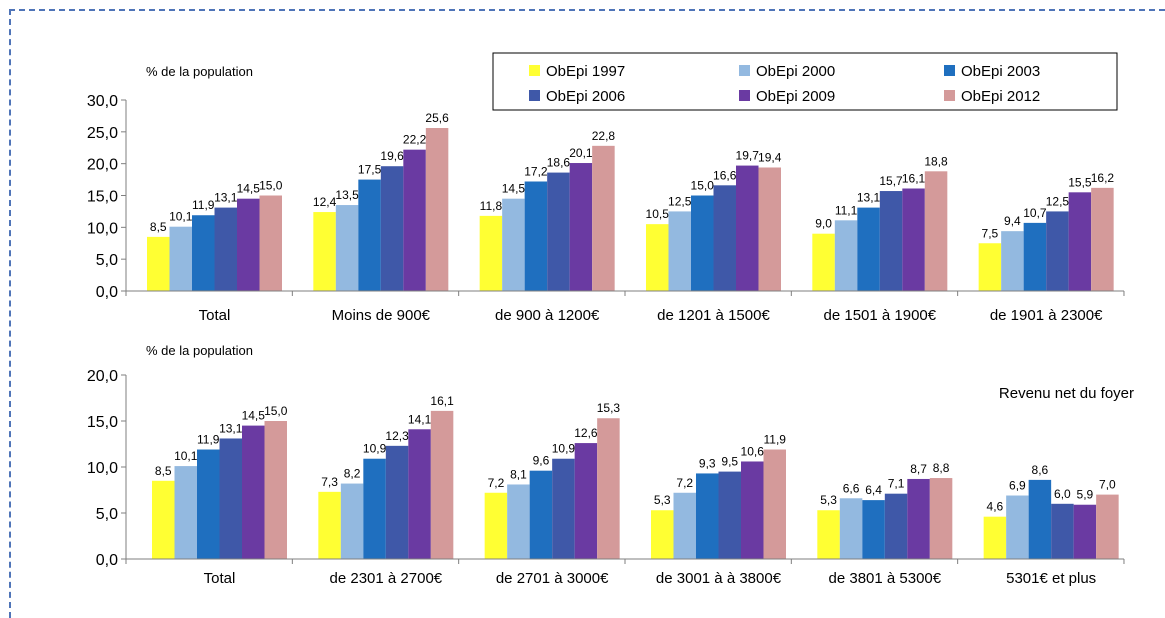 The width and height of the screenshot is (1165, 618). I want to click on bottom-y-tick-label: 5,0, so click(107, 514).